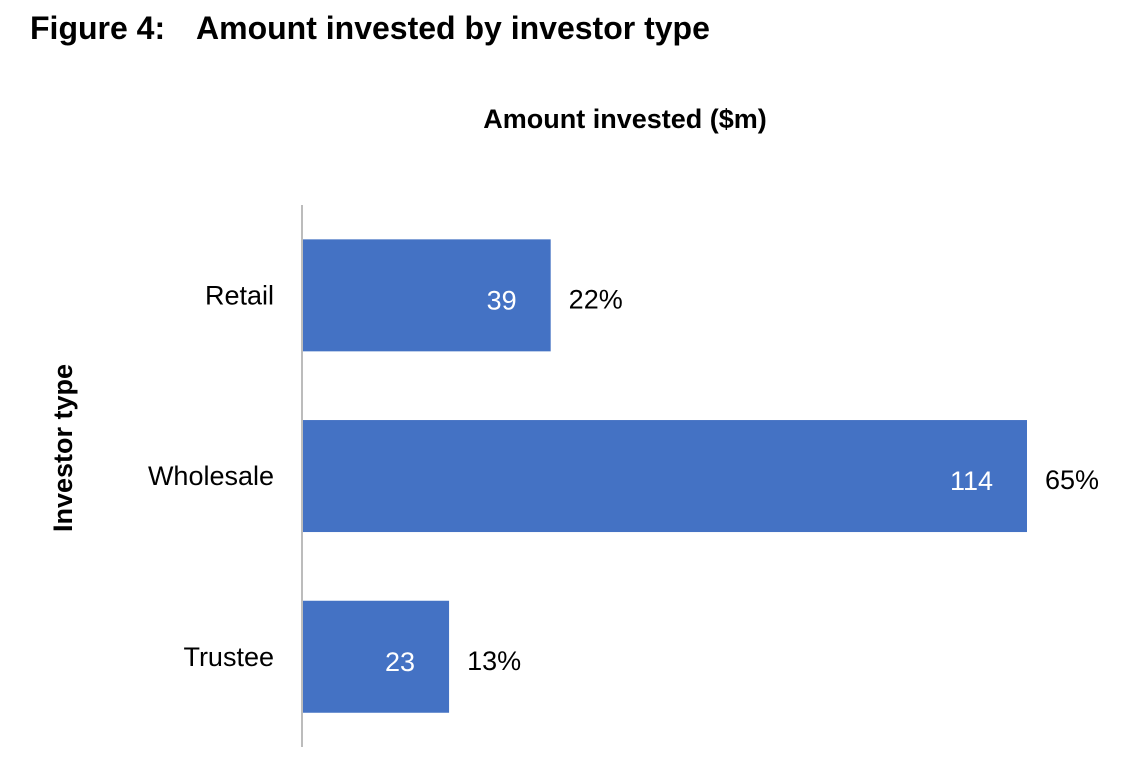 Image resolution: width=1123 pixels, height=773 pixels. Describe the element at coordinates (502, 300) in the screenshot. I see `bar-value-label: 39` at that location.